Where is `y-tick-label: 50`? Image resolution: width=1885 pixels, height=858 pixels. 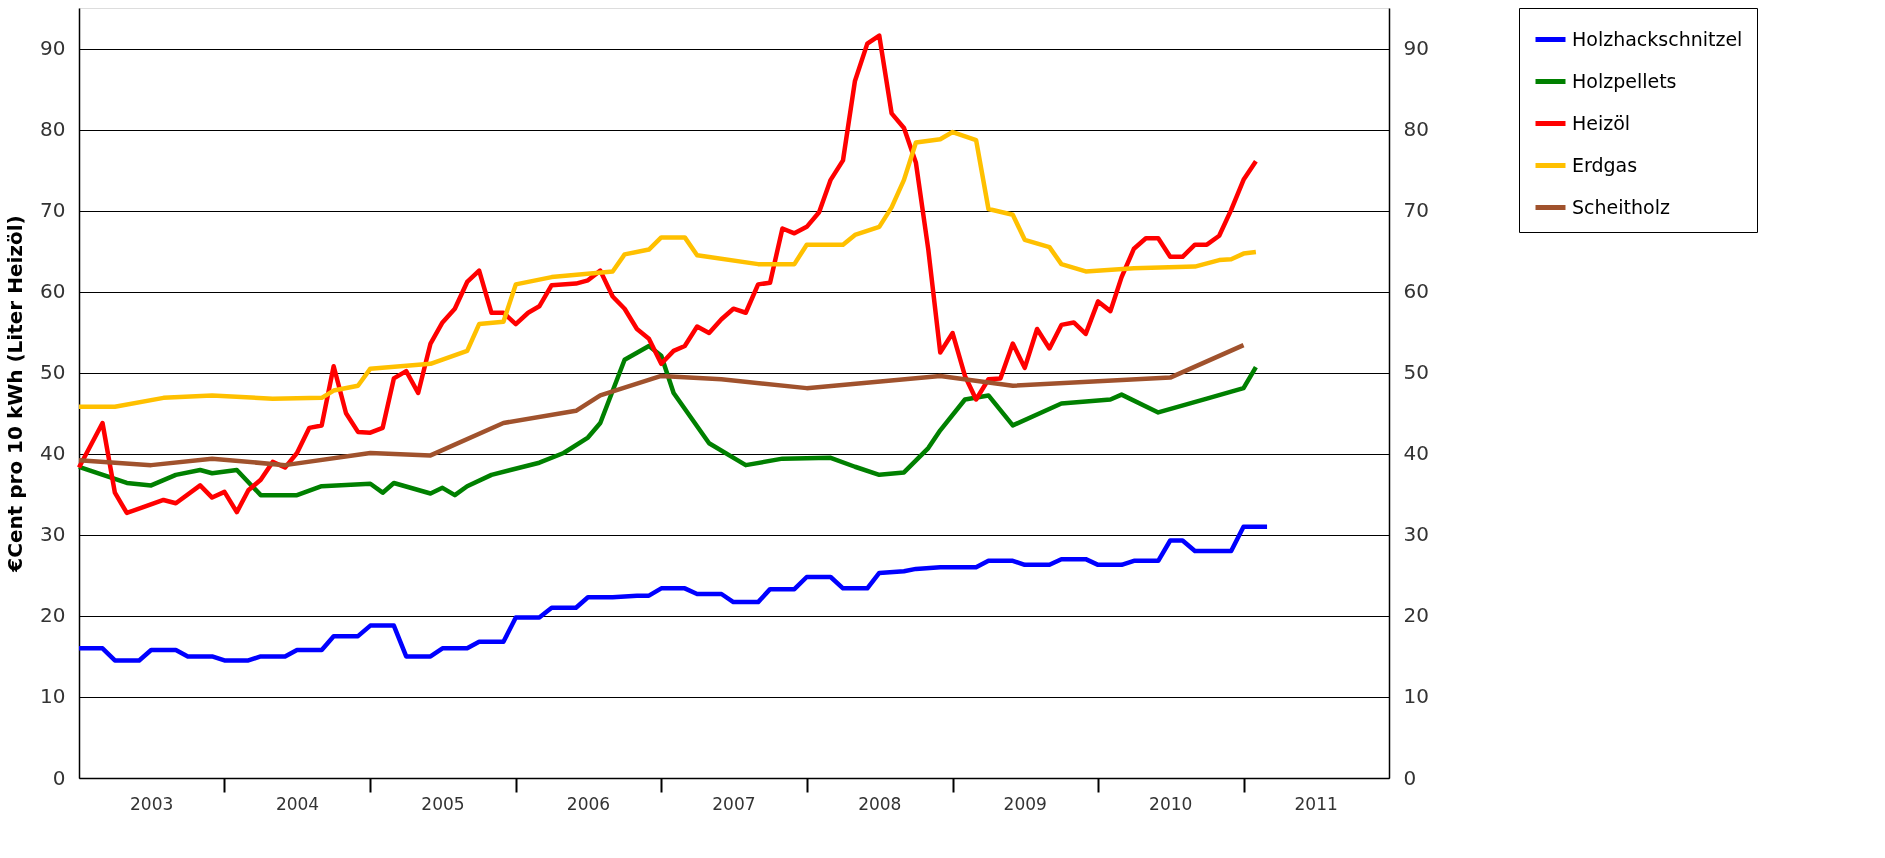 y-tick-label: 50 is located at coordinates (53, 372).